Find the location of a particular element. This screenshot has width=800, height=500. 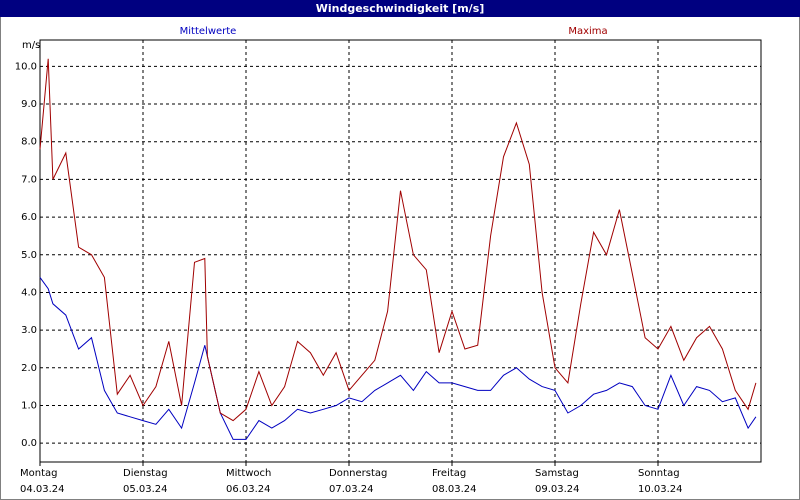

y-tick-label: 5.0 is located at coordinates (29, 255).